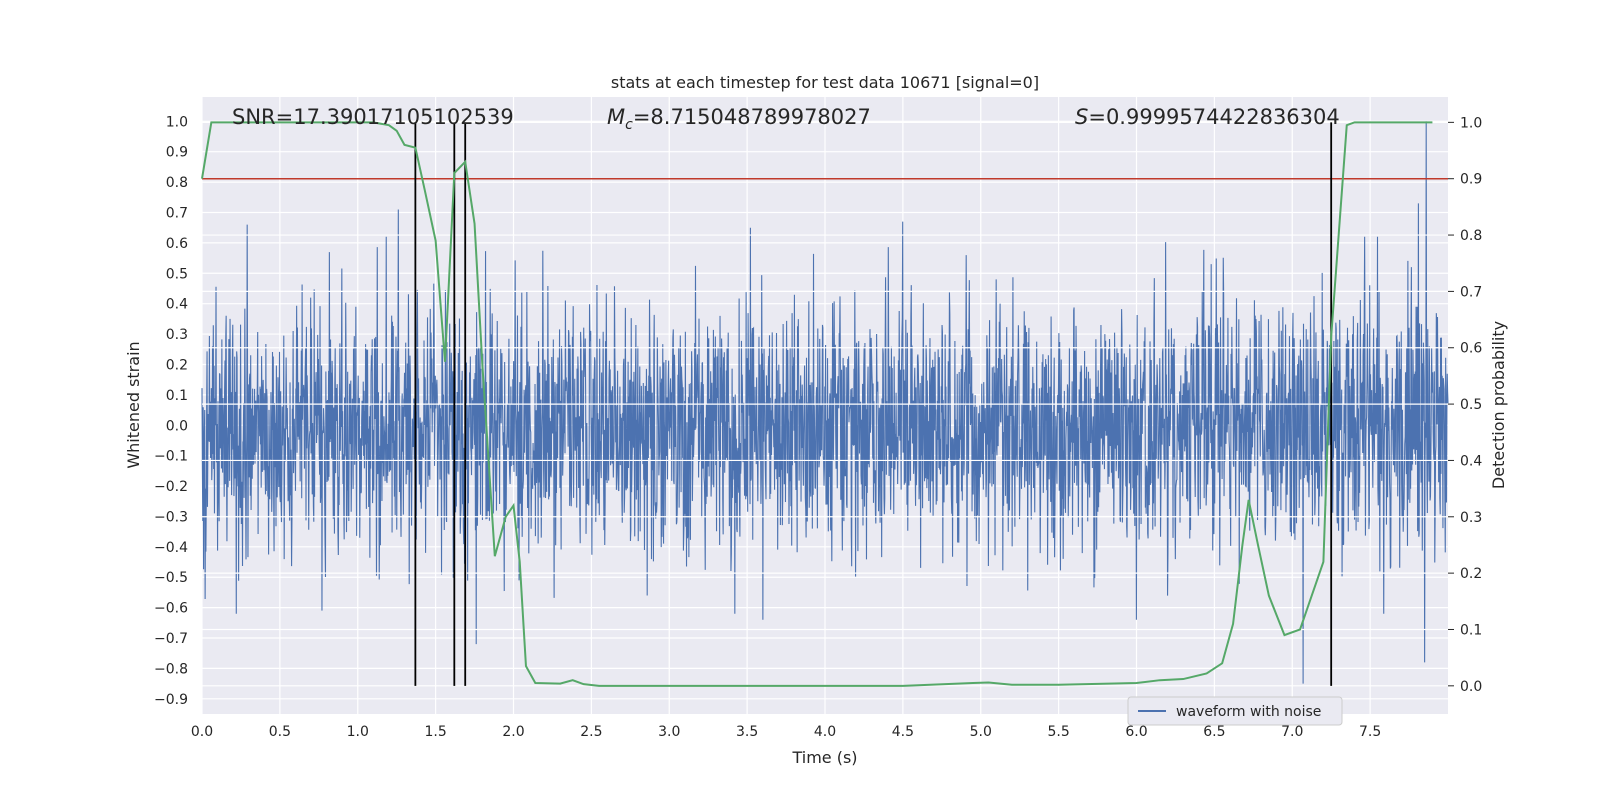 Image resolution: width=1600 pixels, height=800 pixels. Describe the element at coordinates (202, 732) in the screenshot. I see `x-tick-label: 0.0` at that location.